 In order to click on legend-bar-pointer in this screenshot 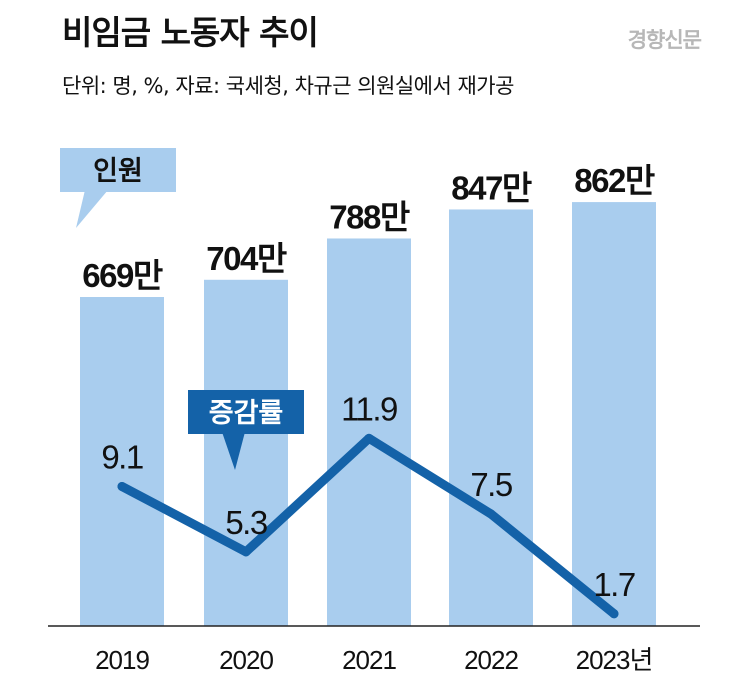, I will do `click(92, 209)`.